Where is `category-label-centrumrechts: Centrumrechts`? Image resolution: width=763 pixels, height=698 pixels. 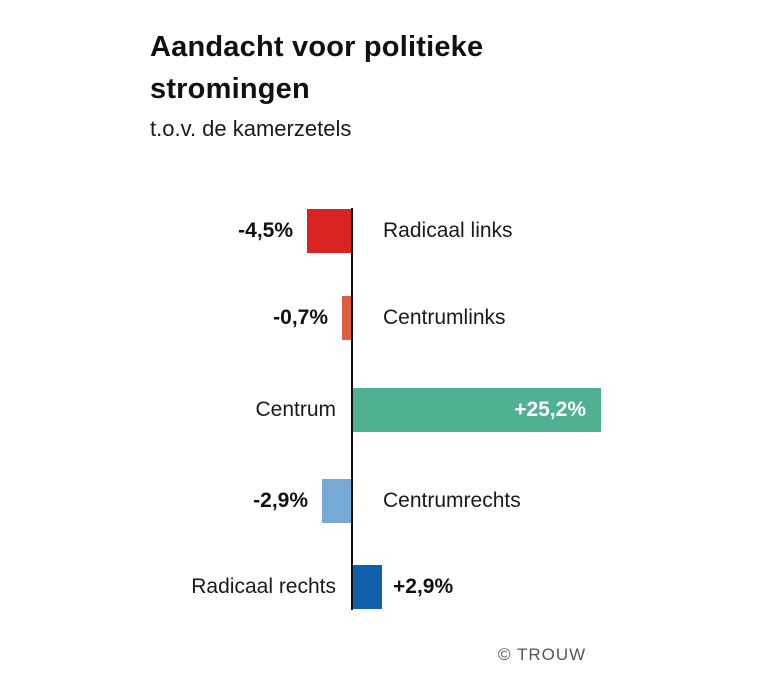
category-label-centrumrechts: Centrumrechts is located at coordinates (452, 500).